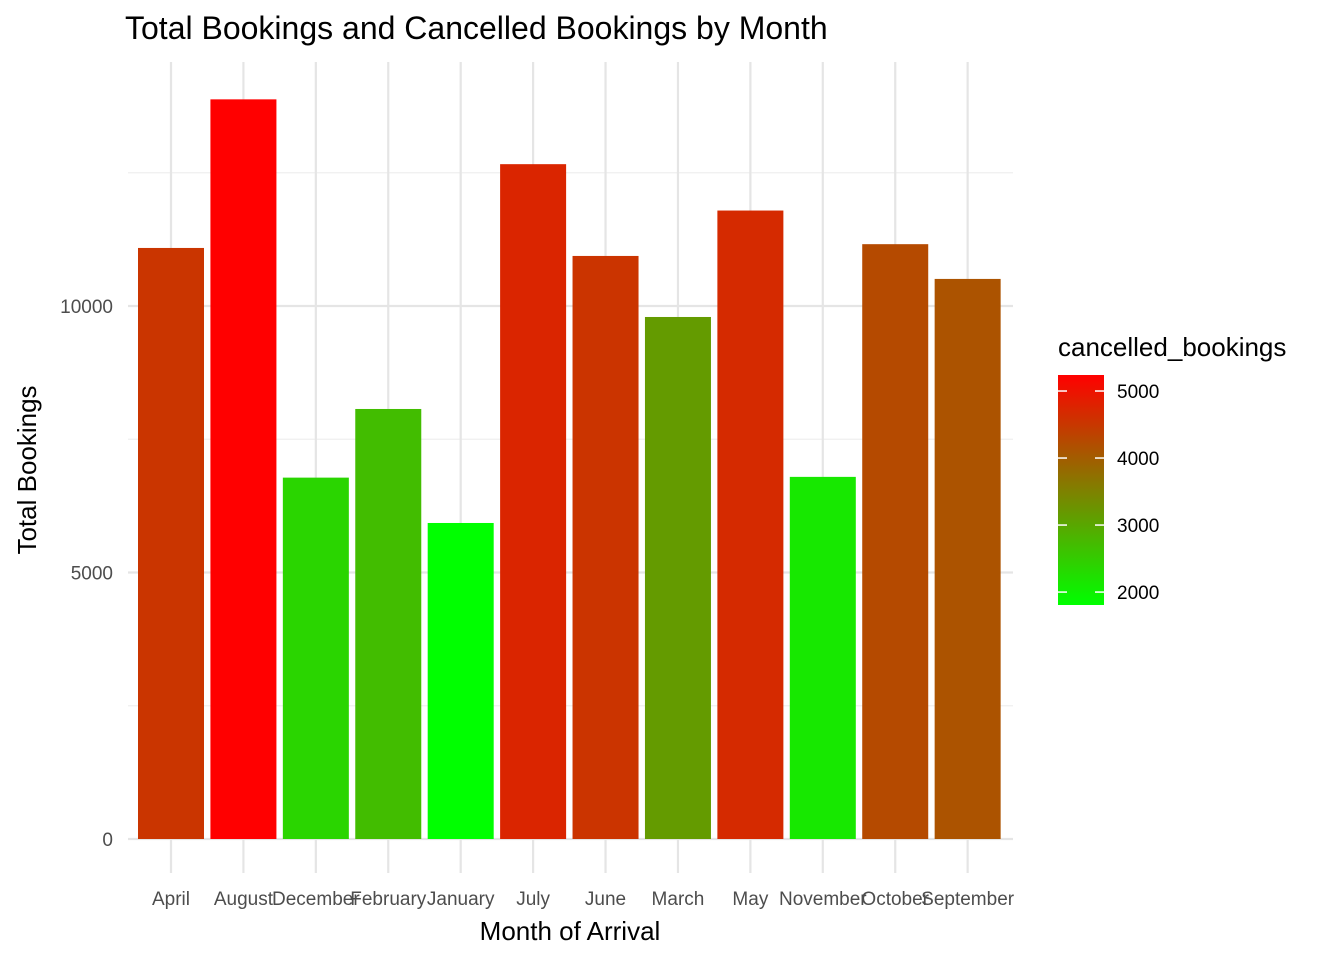 The height and width of the screenshot is (960, 1344). What do you see at coordinates (605, 899) in the screenshot?
I see `x-tick-label: June` at bounding box center [605, 899].